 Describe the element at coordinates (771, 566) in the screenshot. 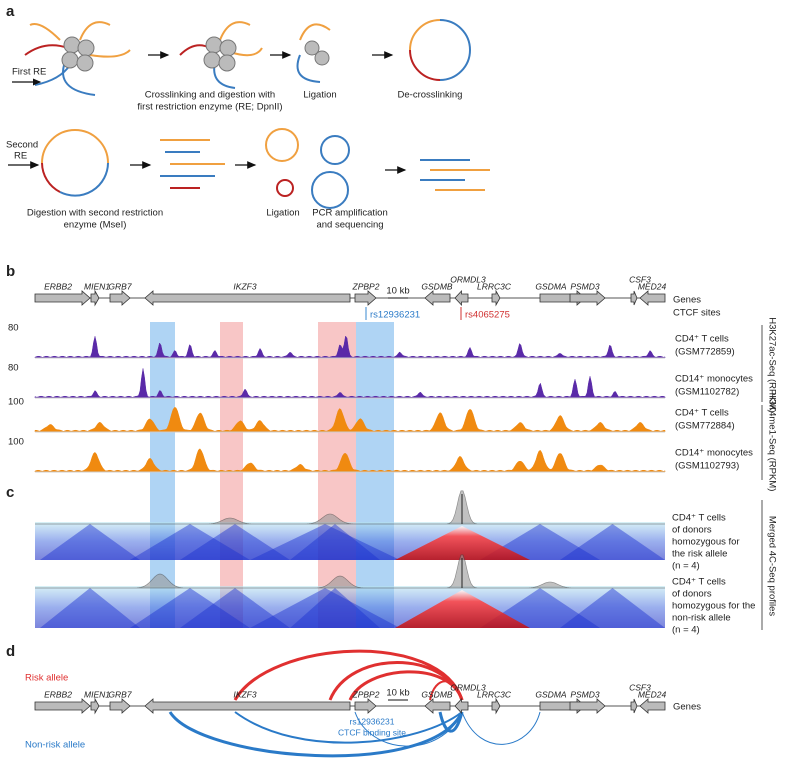

I see `group-label: Merged 4C-Seq profiles` at that location.